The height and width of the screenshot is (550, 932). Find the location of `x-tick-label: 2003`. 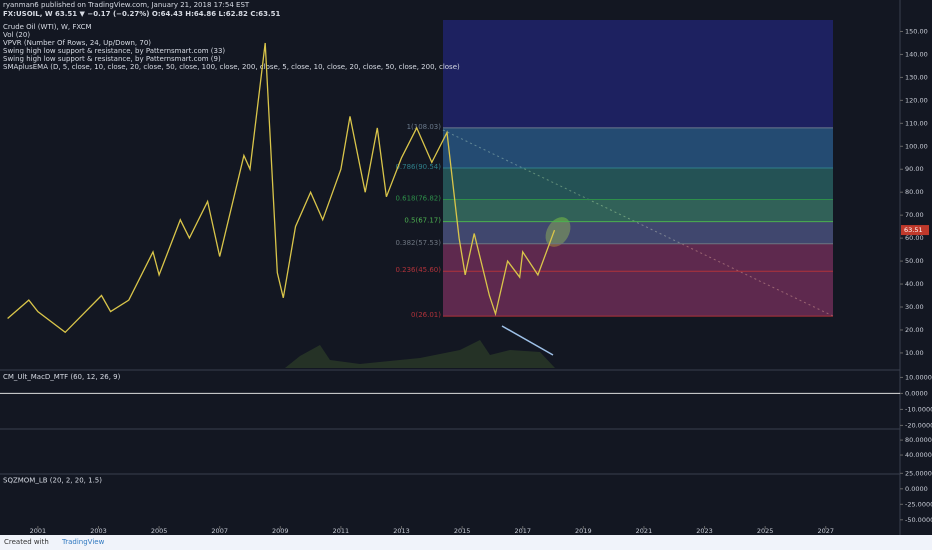

x-tick-label: 2003 is located at coordinates (98, 531).